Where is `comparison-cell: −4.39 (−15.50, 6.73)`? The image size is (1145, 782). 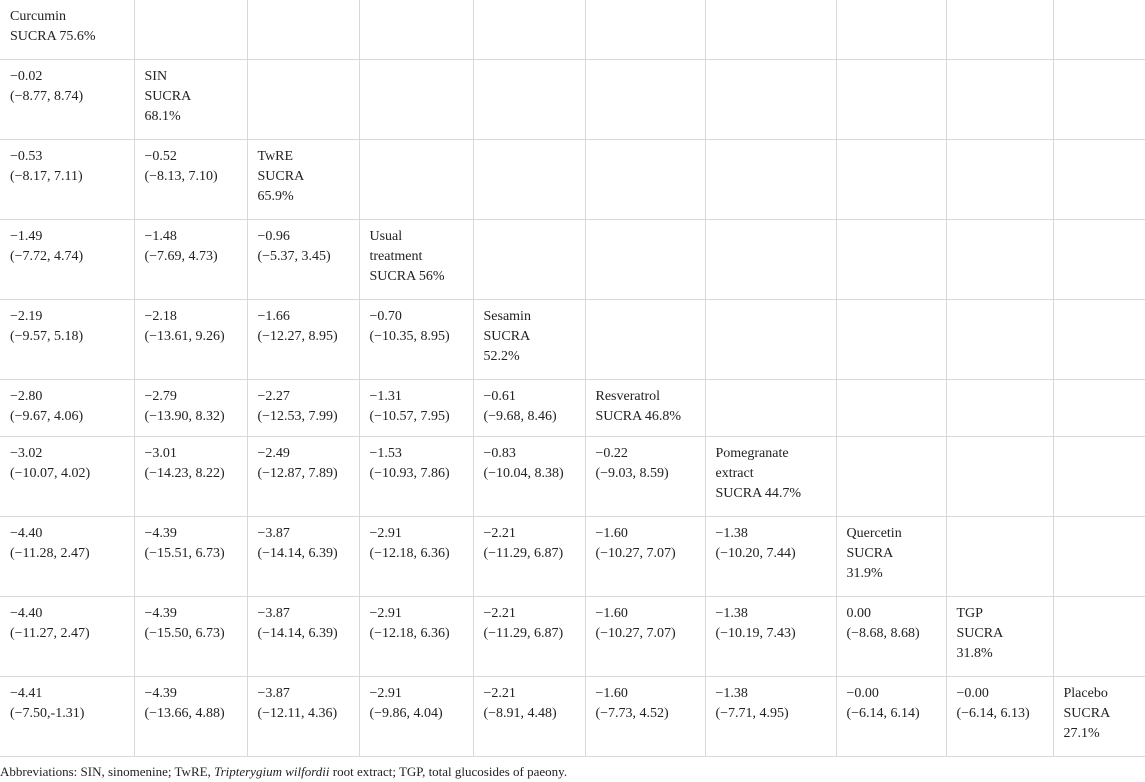 comparison-cell: −4.39 (−15.50, 6.73) is located at coordinates (190, 636).